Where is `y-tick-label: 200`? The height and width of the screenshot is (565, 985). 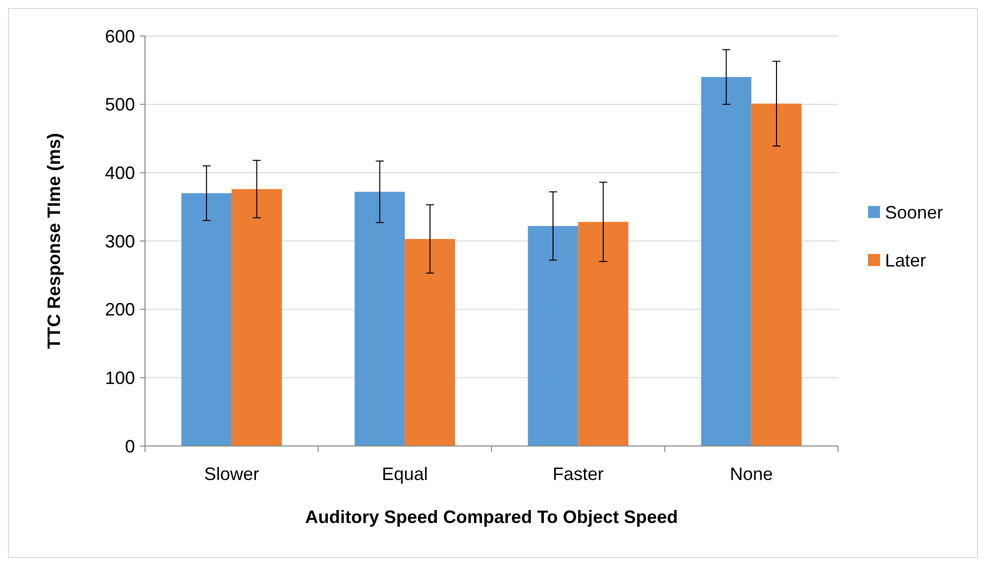
y-tick-label: 200 is located at coordinates (119, 310).